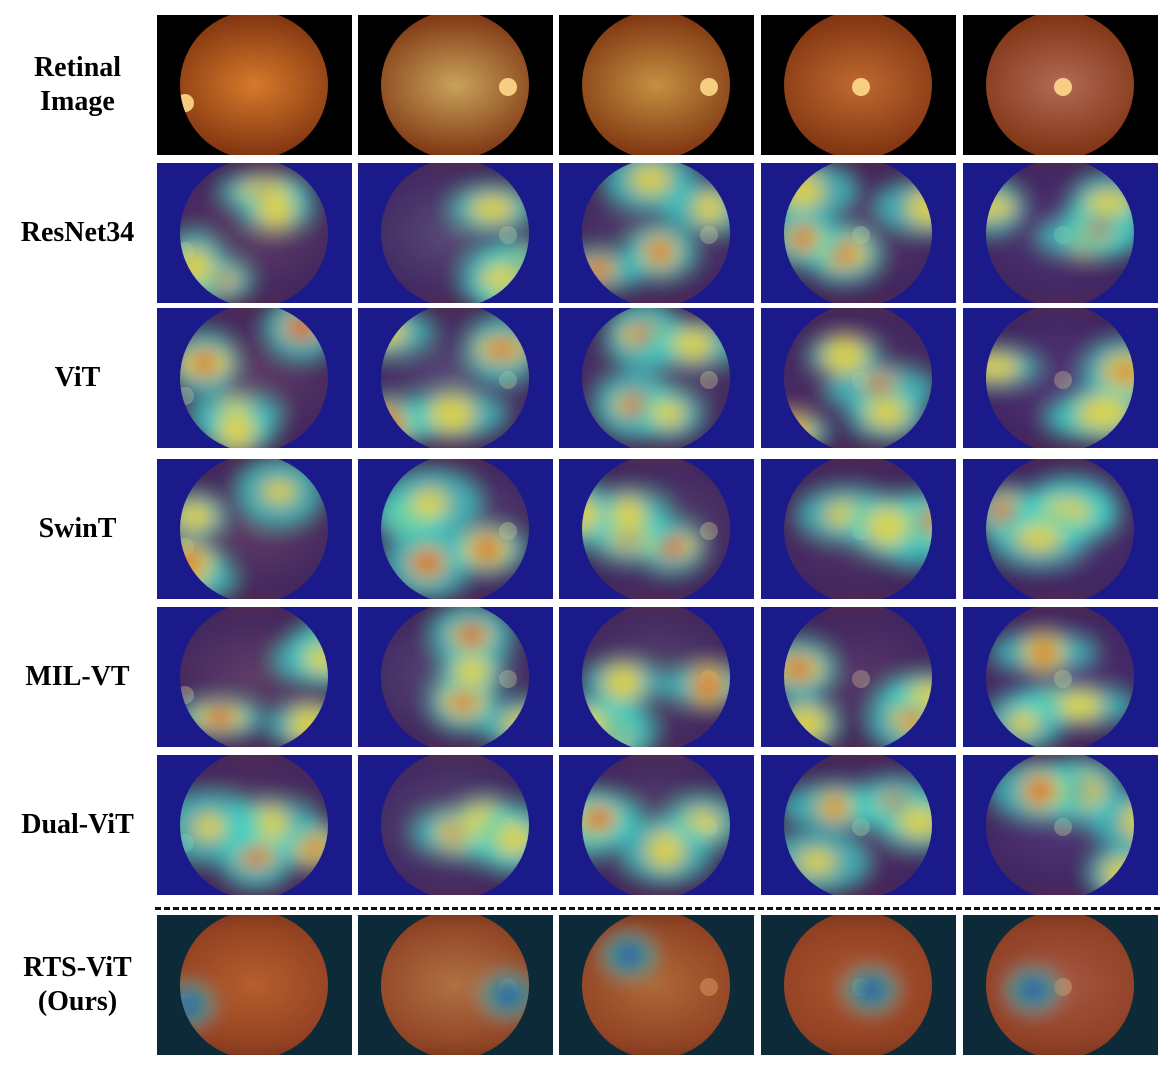 The width and height of the screenshot is (1174, 1070). I want to click on row-label-vit: ViT, so click(77, 377).